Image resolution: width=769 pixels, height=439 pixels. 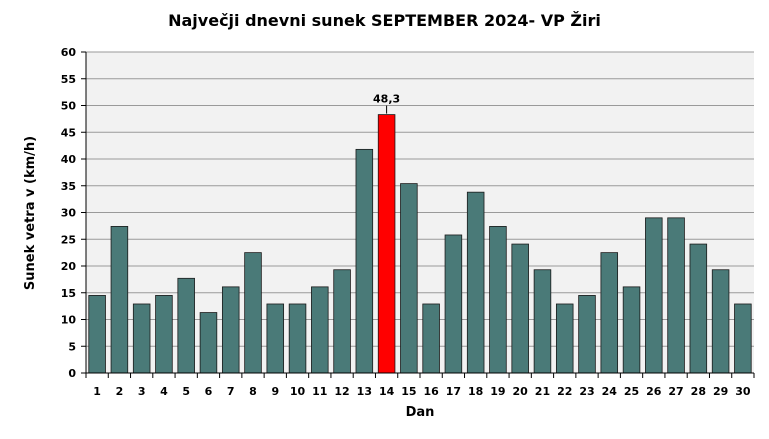 What do you see at coordinates (420, 412) in the screenshot?
I see `x-axis-title: Dan` at bounding box center [420, 412].